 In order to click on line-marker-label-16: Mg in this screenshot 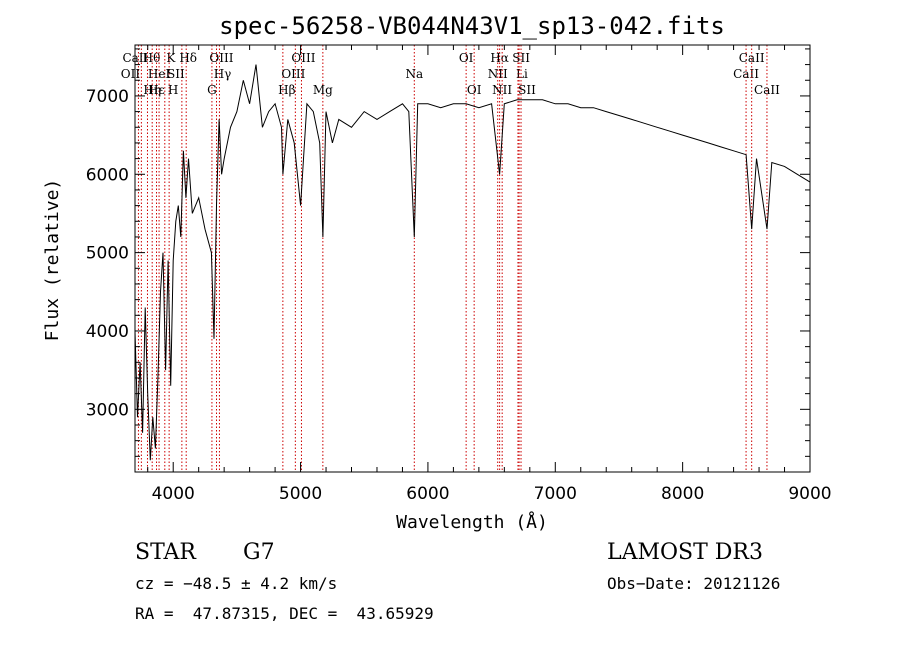, I will do `click(323, 90)`.